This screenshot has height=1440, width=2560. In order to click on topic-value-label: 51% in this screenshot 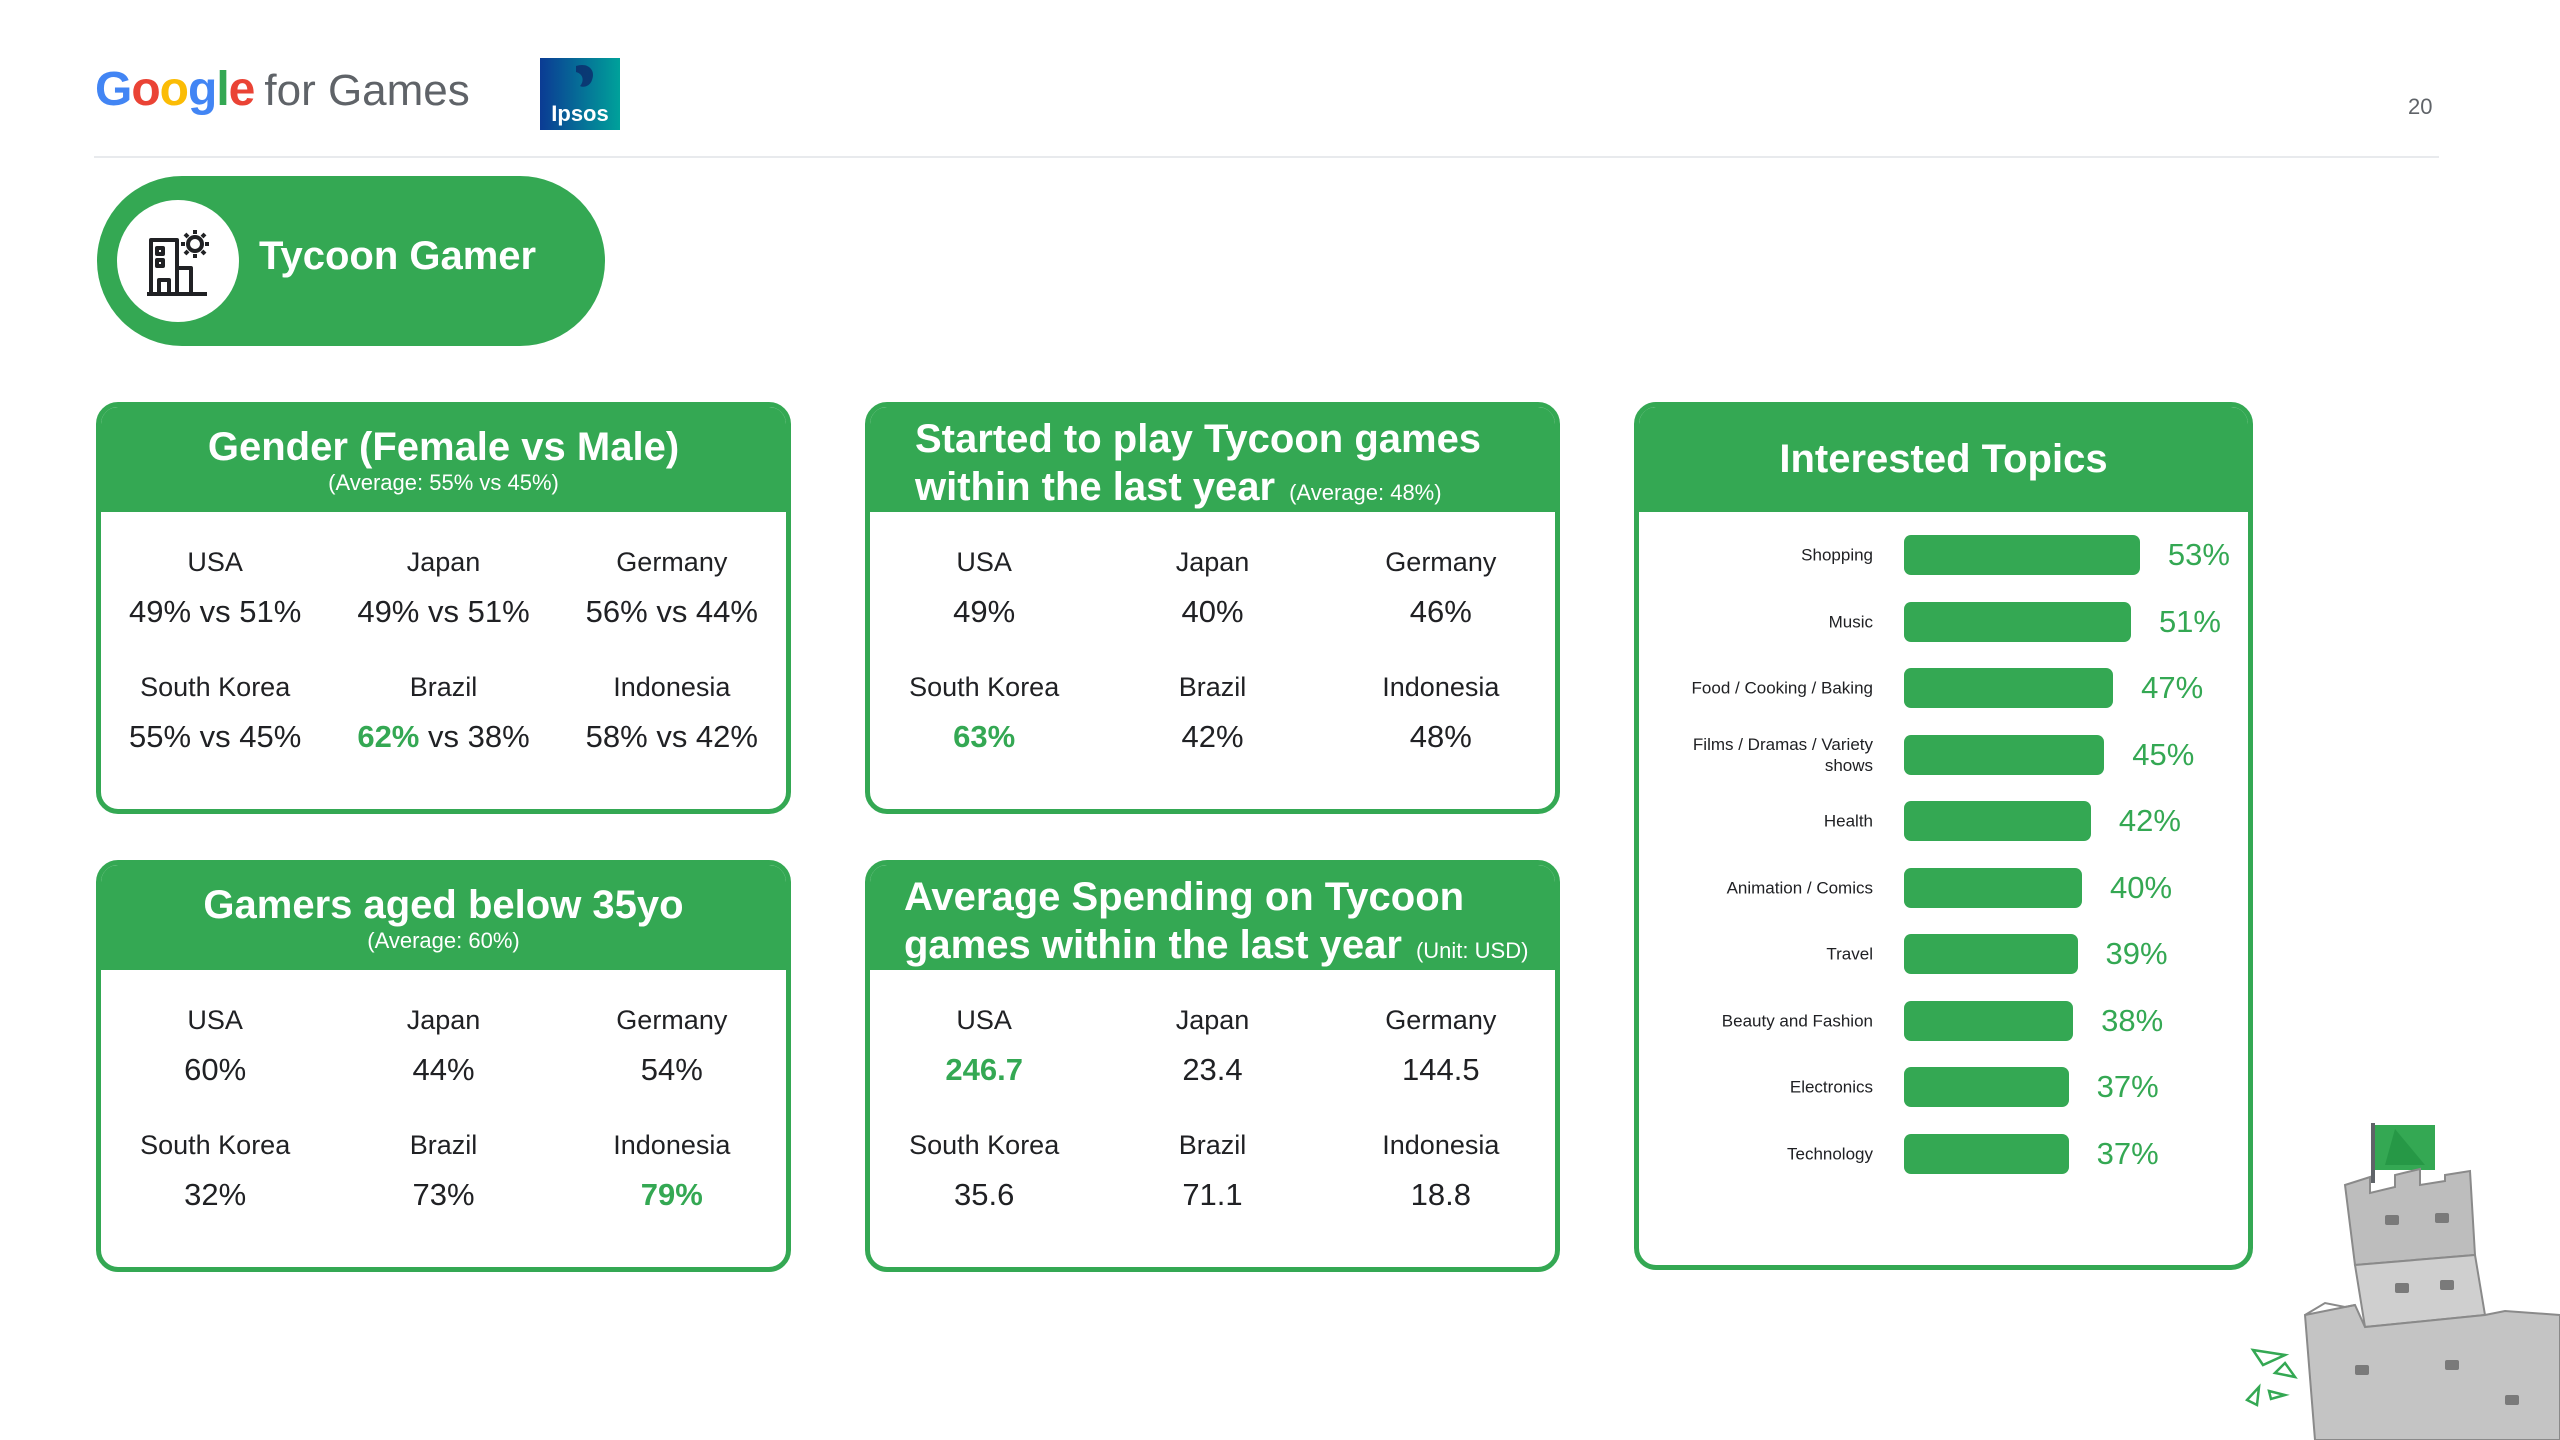, I will do `click(2189, 621)`.